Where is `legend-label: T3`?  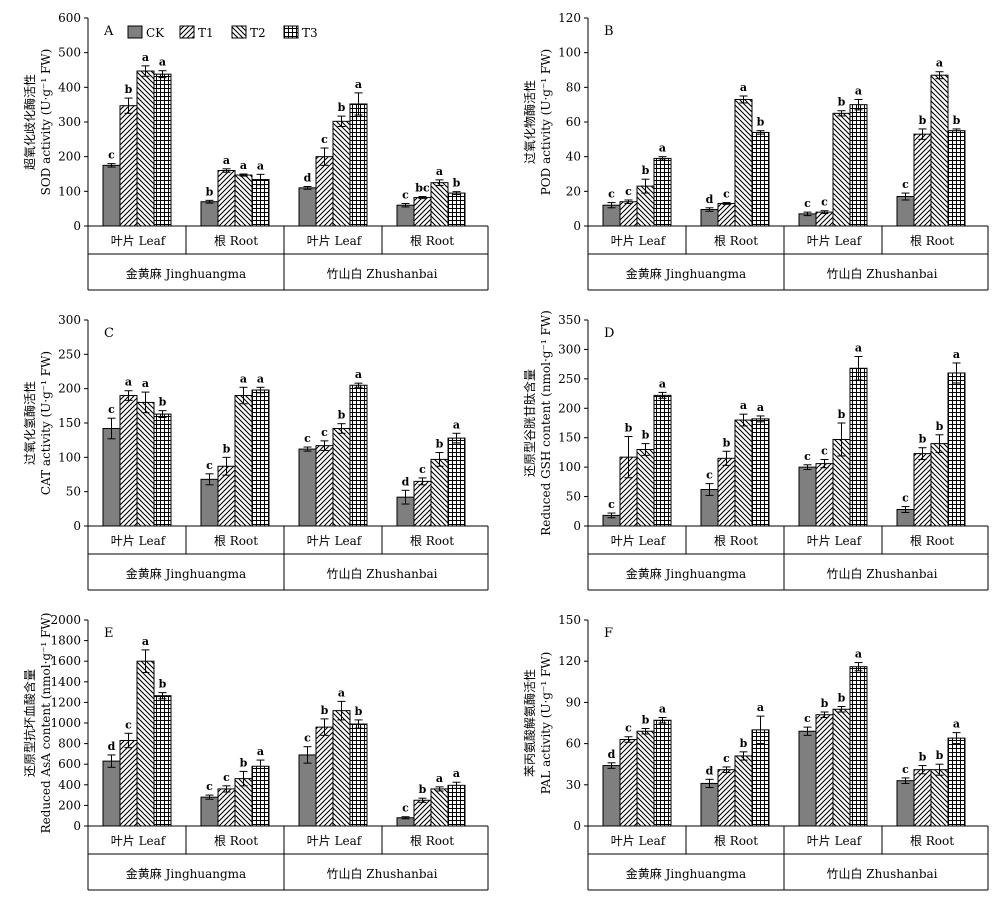
legend-label: T3 is located at coordinates (310, 33).